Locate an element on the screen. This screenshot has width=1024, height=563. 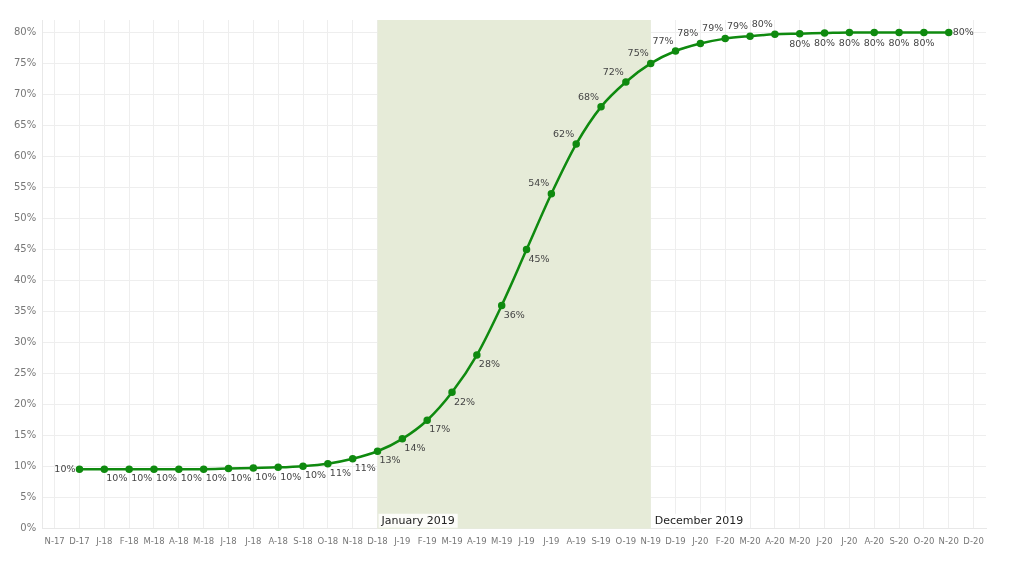
y-tick-label: 0% is located at coordinates (28, 528).